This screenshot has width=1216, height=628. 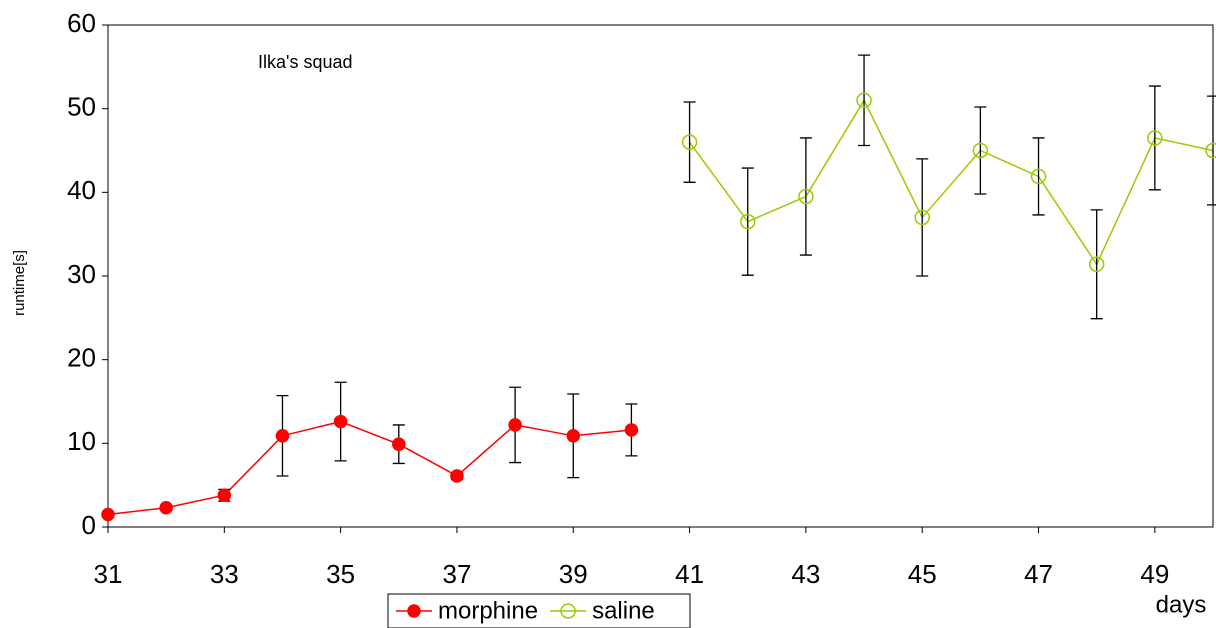 What do you see at coordinates (1154, 574) in the screenshot?
I see `x-tick-label: 49` at bounding box center [1154, 574].